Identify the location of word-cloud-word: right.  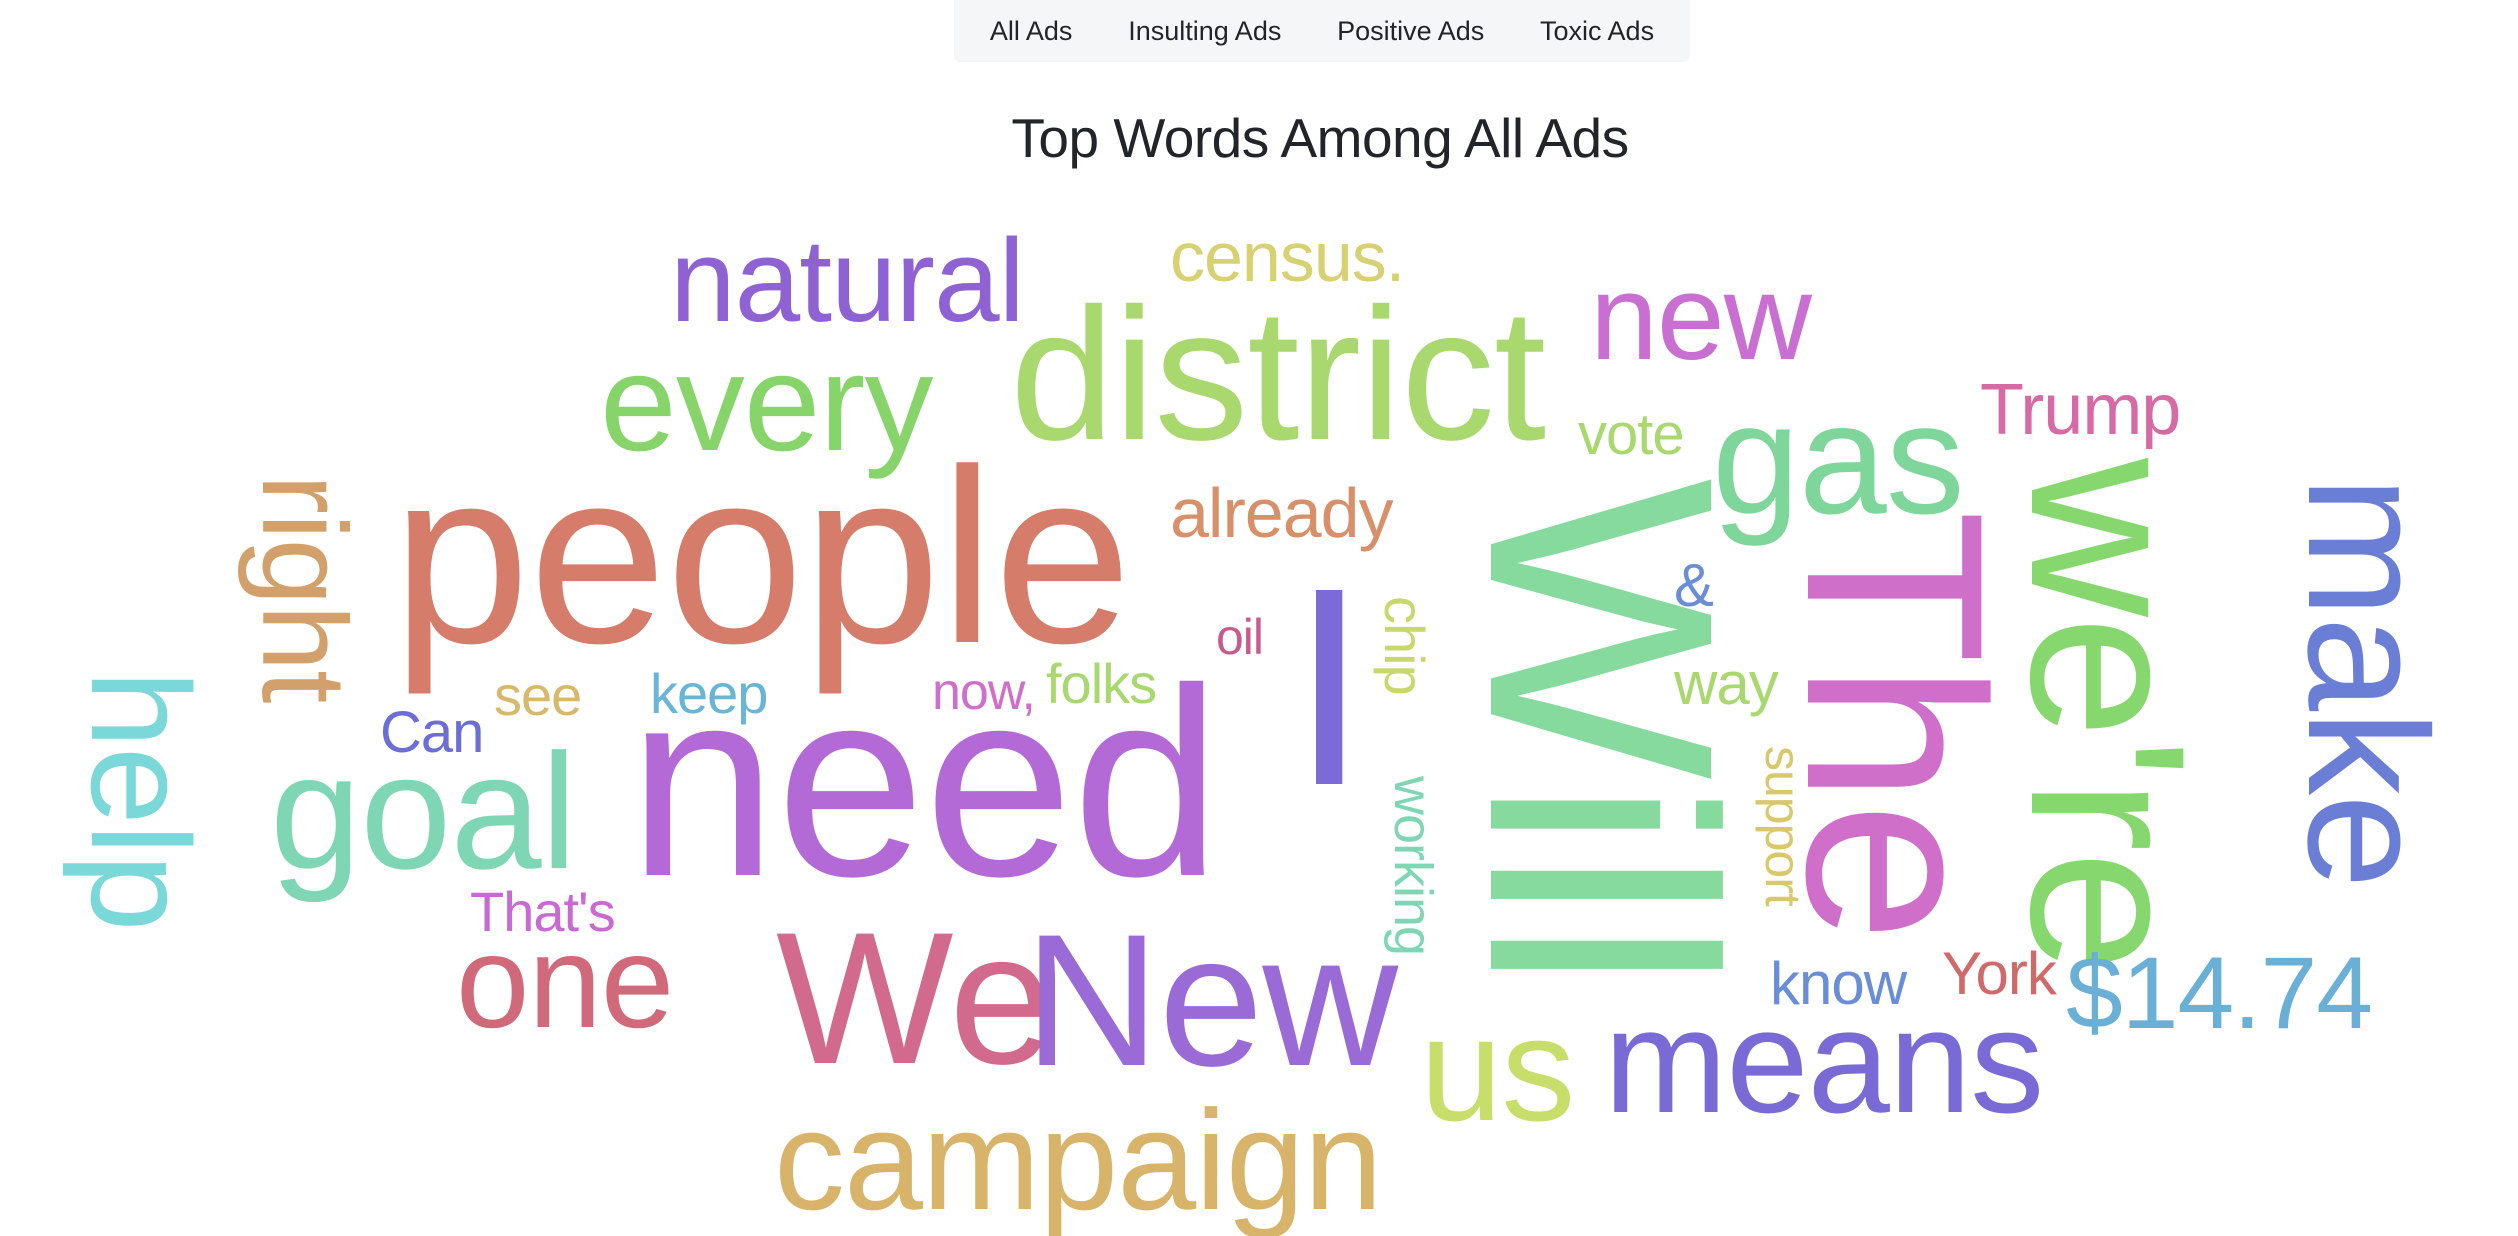
(304, 588).